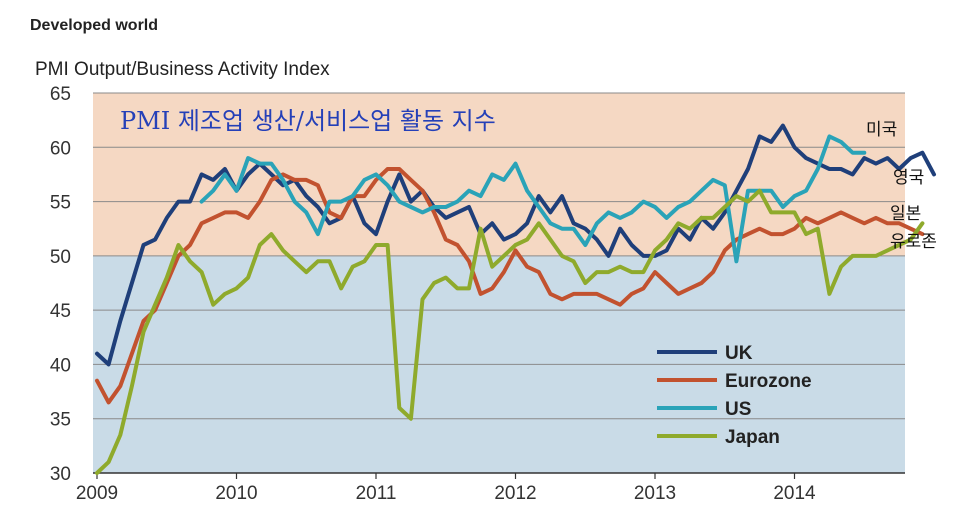  What do you see at coordinates (60, 365) in the screenshot?
I see `y-tick-label-40: 40` at bounding box center [60, 365].